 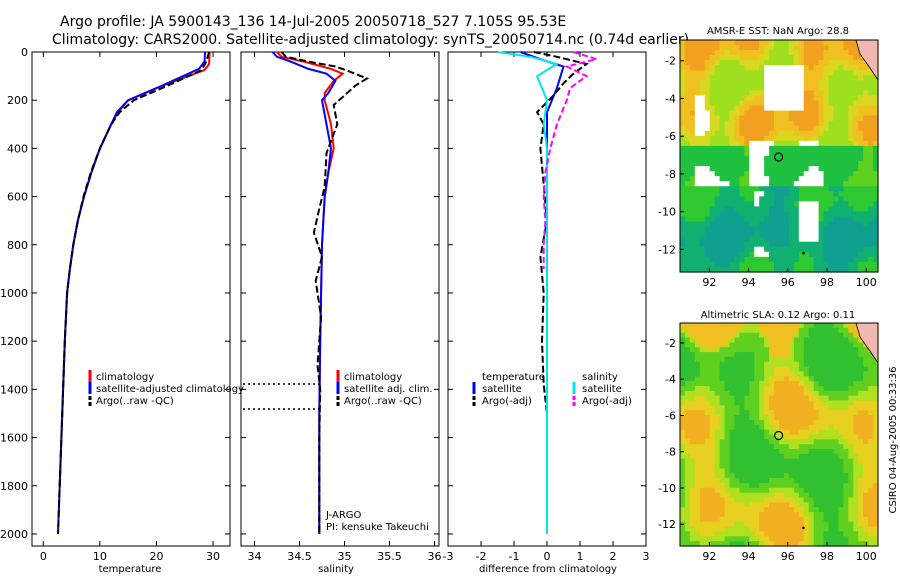 I want to click on map-x-tick-label: 98, so click(x=827, y=556).